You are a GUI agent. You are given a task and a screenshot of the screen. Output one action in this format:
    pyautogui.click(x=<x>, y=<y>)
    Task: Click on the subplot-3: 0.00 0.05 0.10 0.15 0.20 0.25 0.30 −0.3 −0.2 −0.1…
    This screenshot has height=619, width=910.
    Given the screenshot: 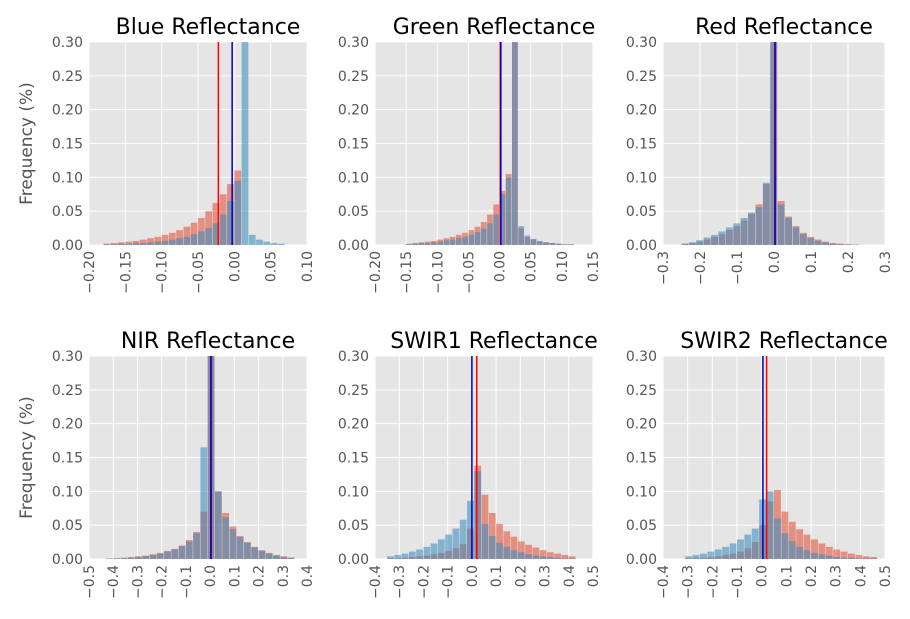 What is the action you would take?
    pyautogui.click(x=760, y=150)
    